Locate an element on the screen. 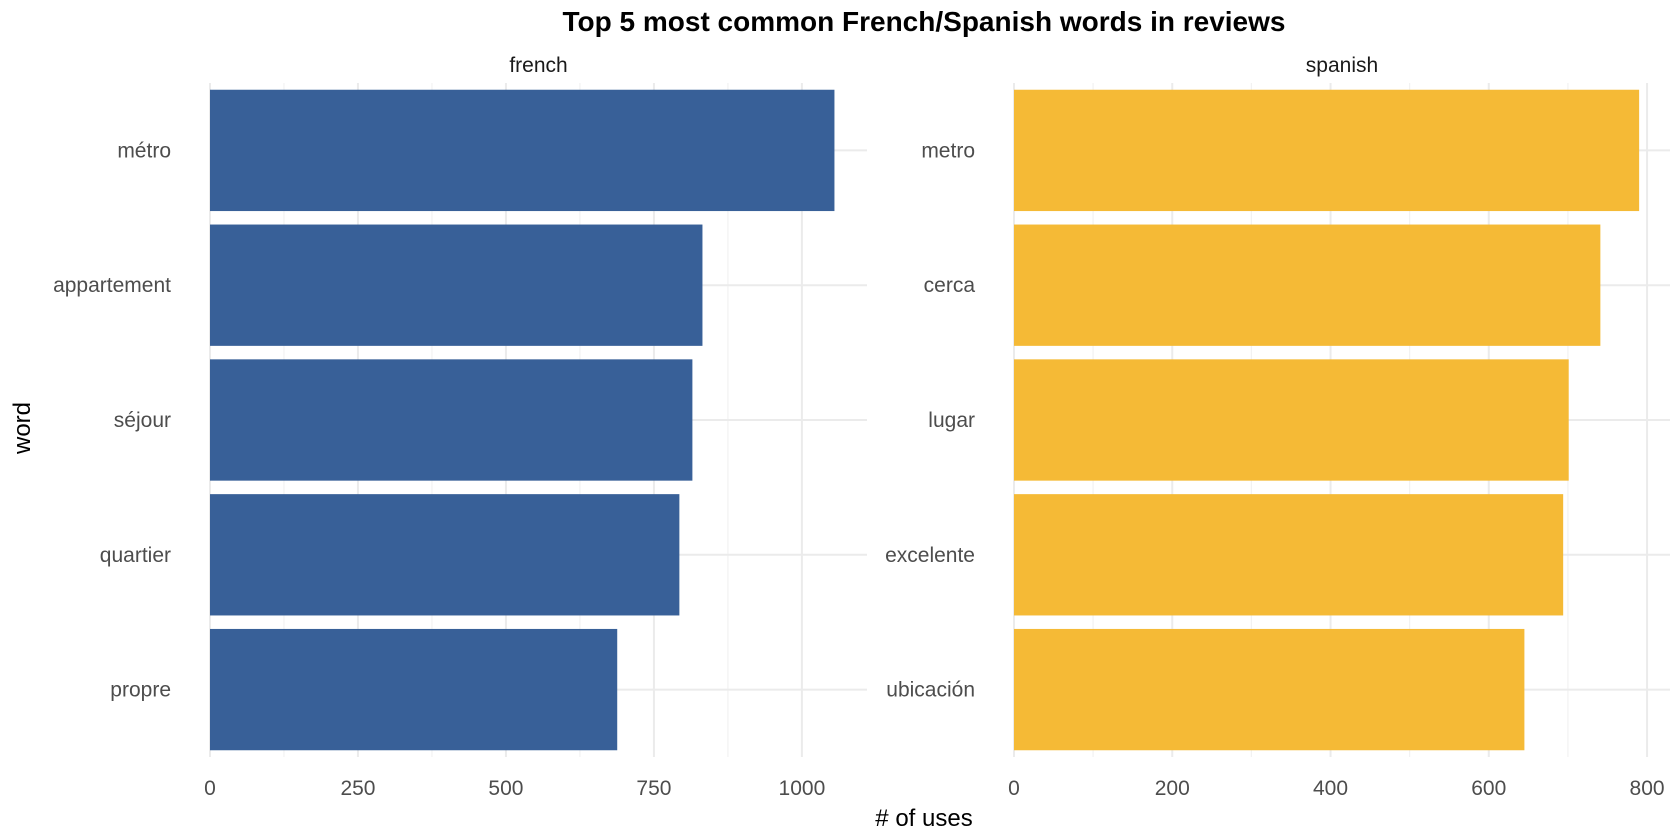 Image resolution: width=1680 pixels, height=840 pixels. y-axis-label: word is located at coordinates (22, 428).